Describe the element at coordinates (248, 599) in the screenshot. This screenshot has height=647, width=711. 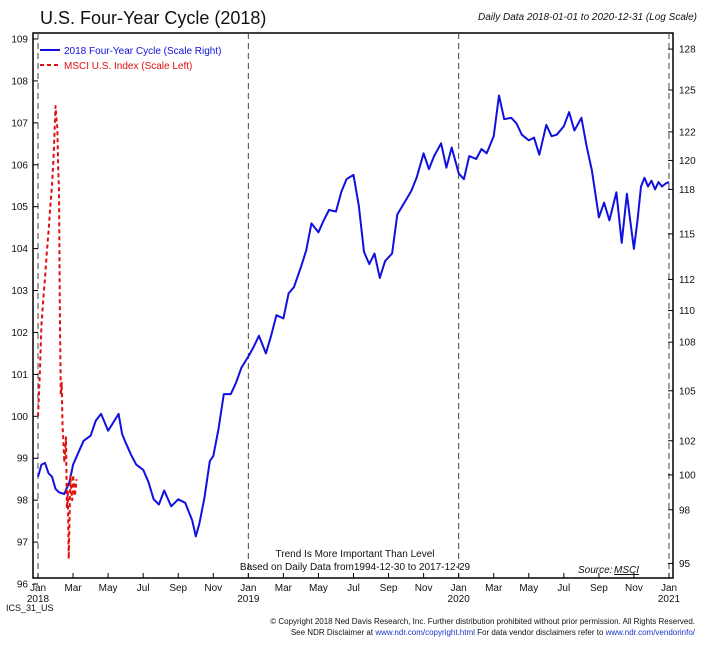
I see `year-label-1: 2019` at that location.